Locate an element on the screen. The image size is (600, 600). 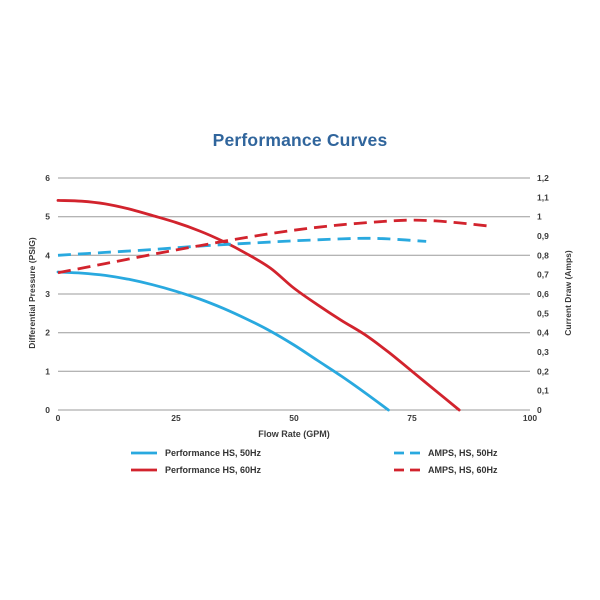
y-left-tick-label: 2 is located at coordinates (47, 333).